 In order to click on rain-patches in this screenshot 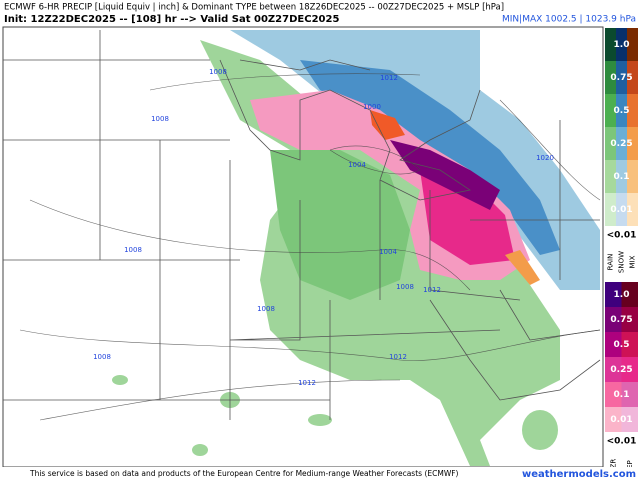, I will do `click(335, 415)`.